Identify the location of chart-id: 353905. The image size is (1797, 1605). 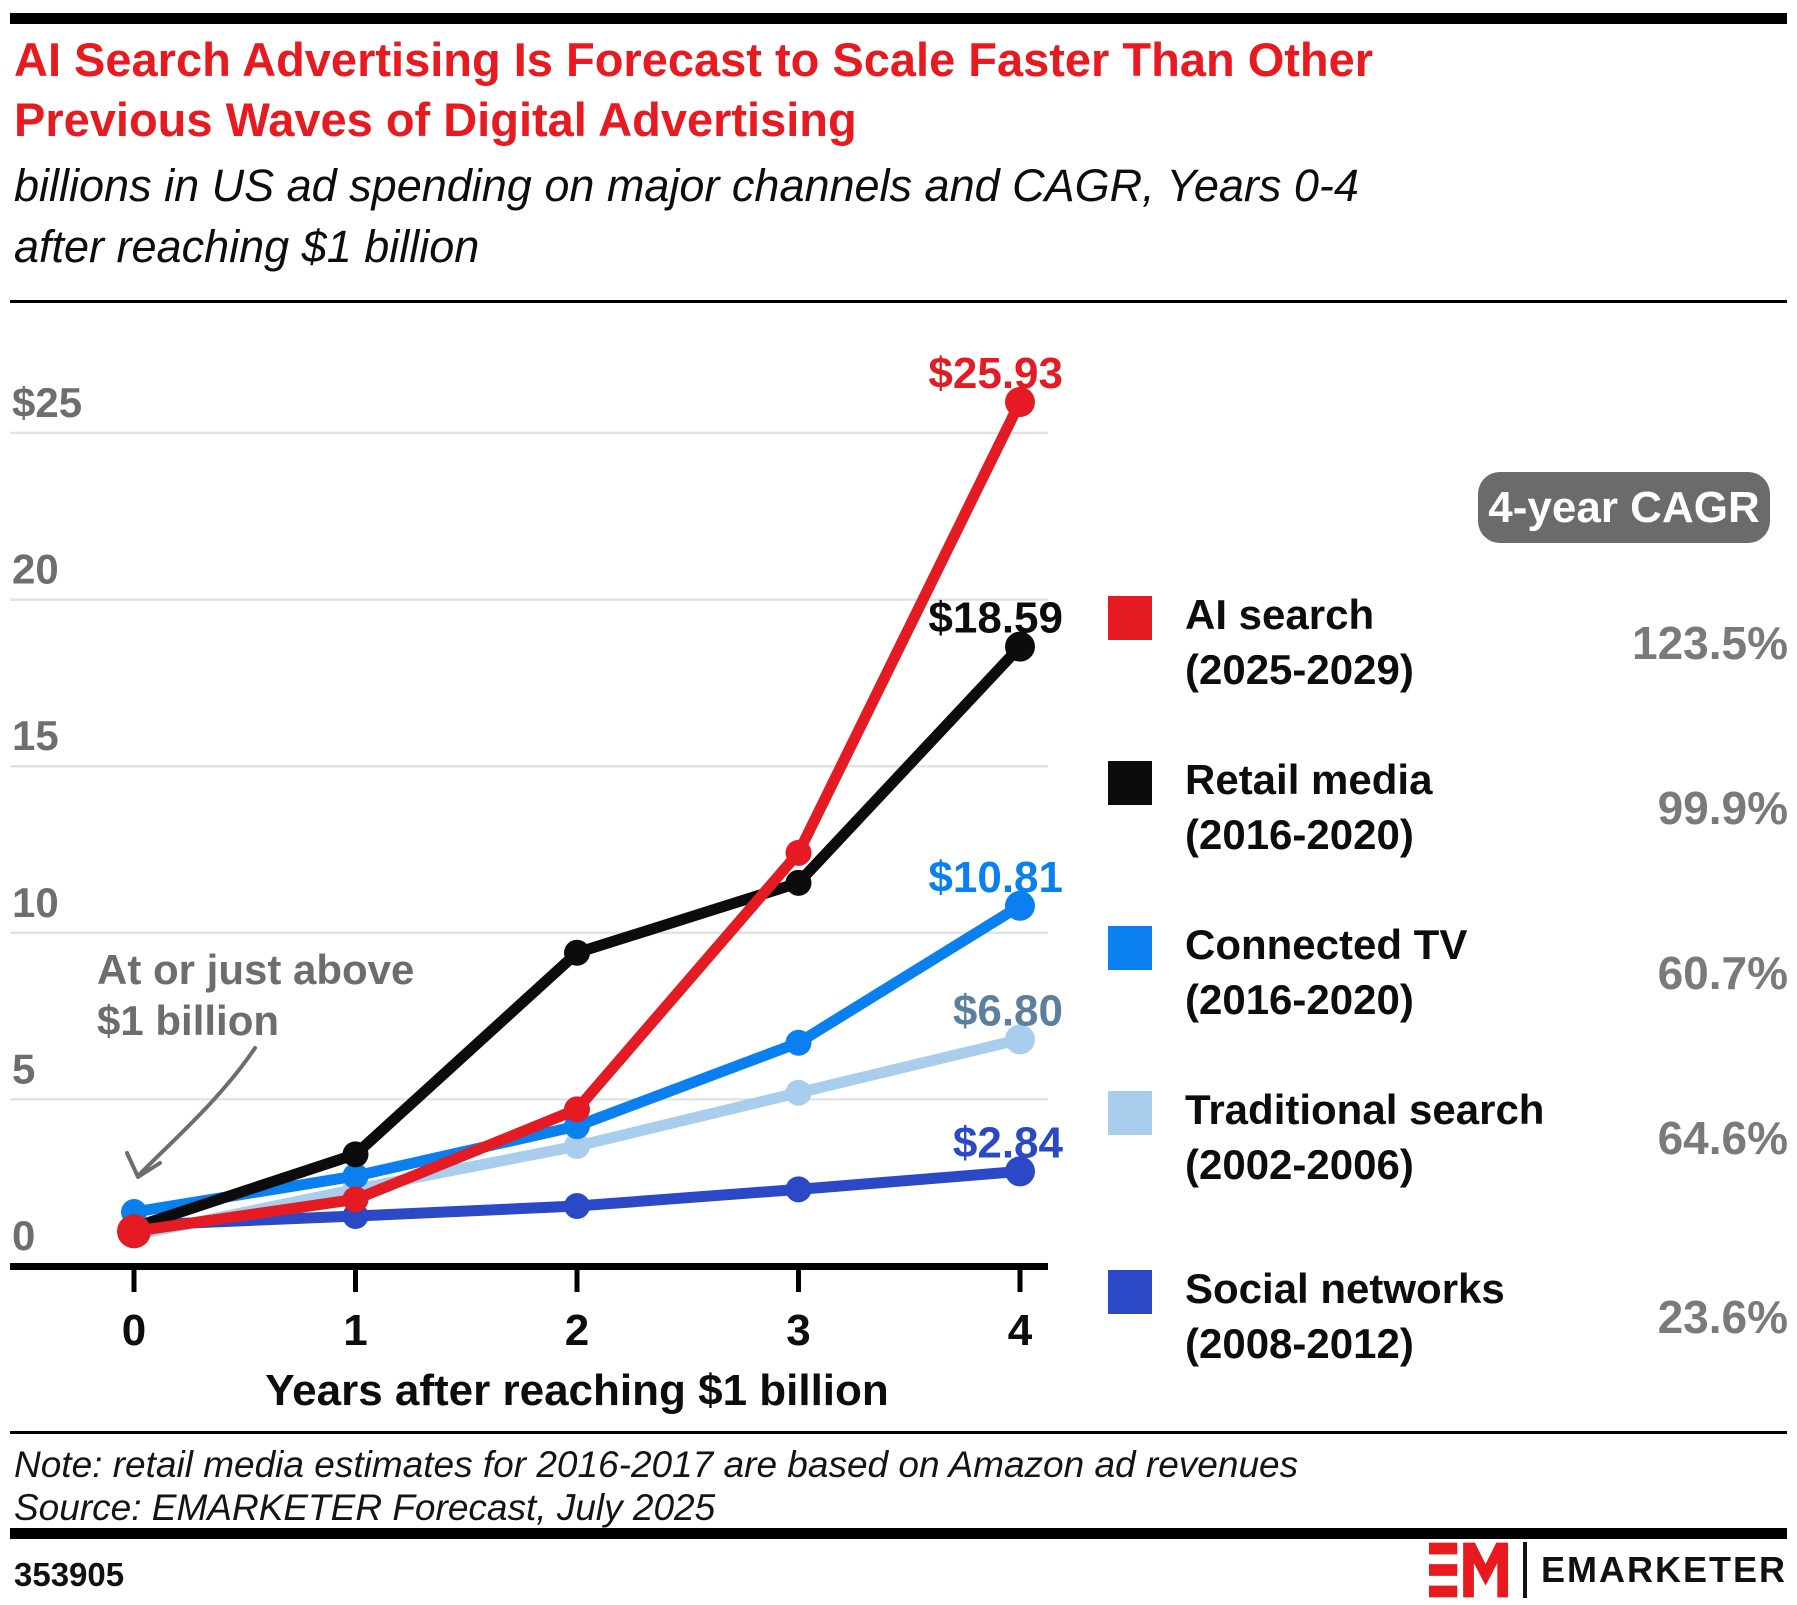
(69, 1574).